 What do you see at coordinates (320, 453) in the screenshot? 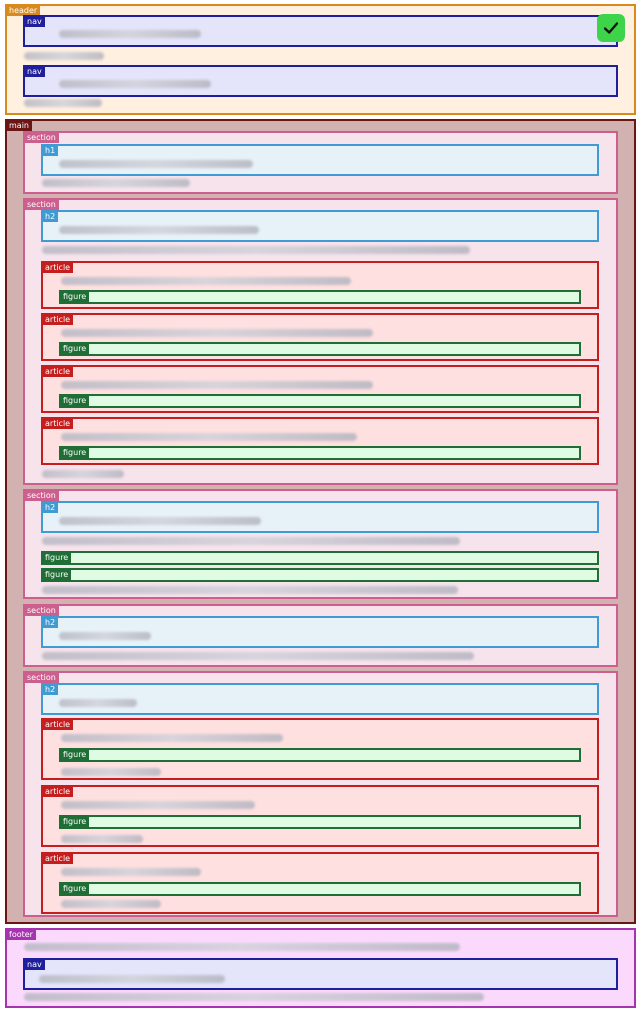
I see `figure-4: figure` at bounding box center [320, 453].